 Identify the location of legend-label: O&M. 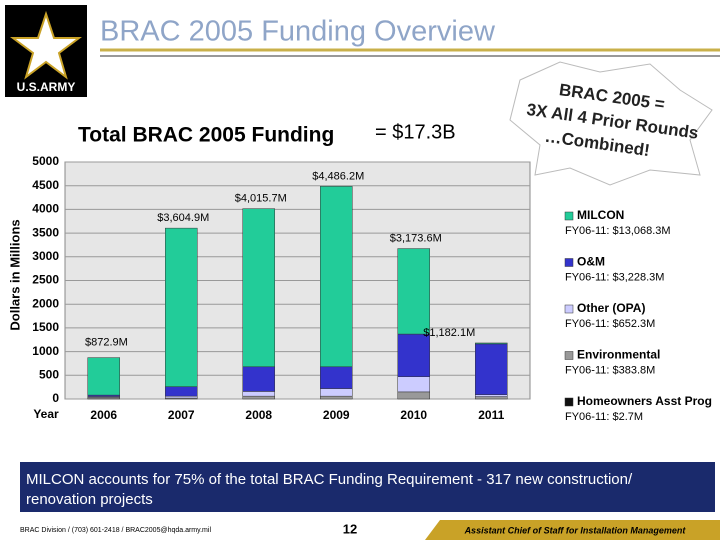
(591, 262).